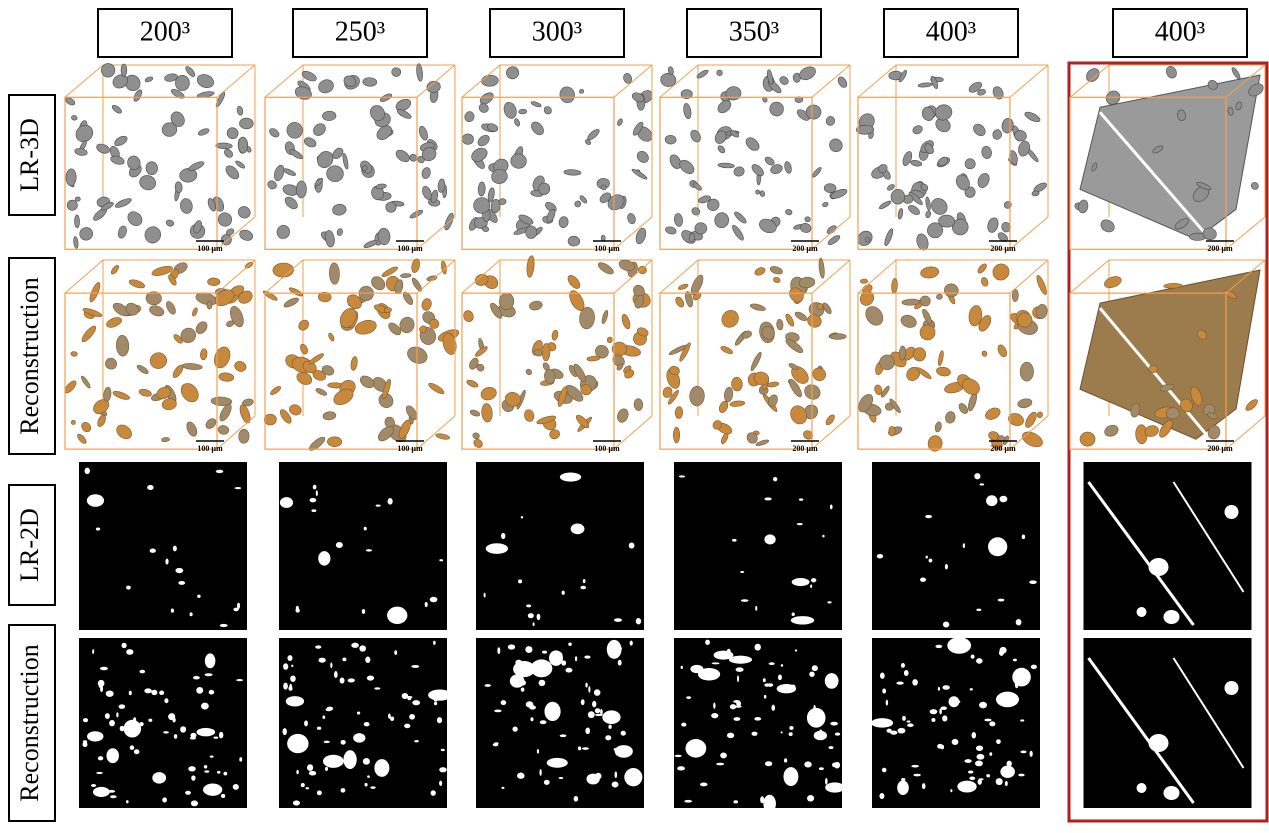 This screenshot has width=1269, height=833. I want to click on column-header: 400³, so click(1180, 31).